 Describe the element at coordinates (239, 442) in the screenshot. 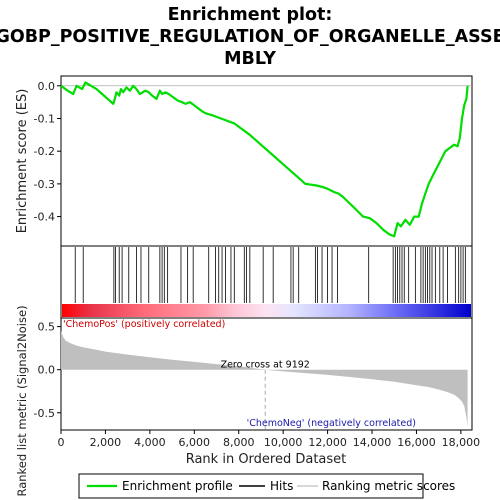

I see `x-tick-label: 8,000` at that location.